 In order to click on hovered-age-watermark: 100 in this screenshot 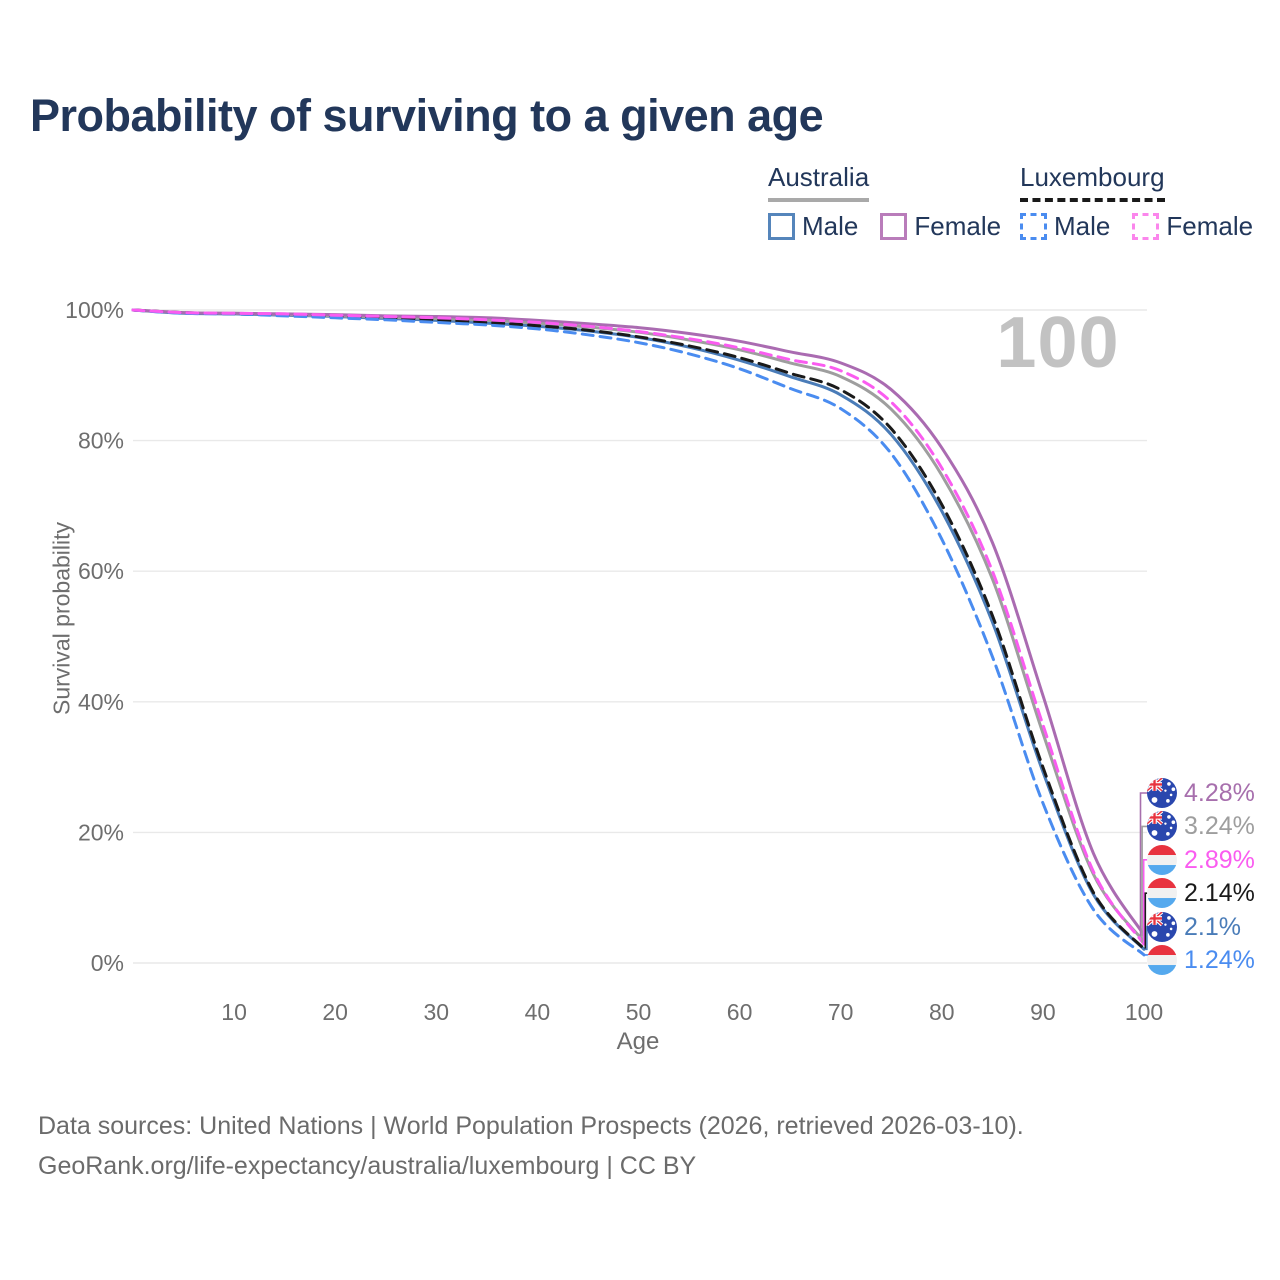, I will do `click(1058, 343)`.